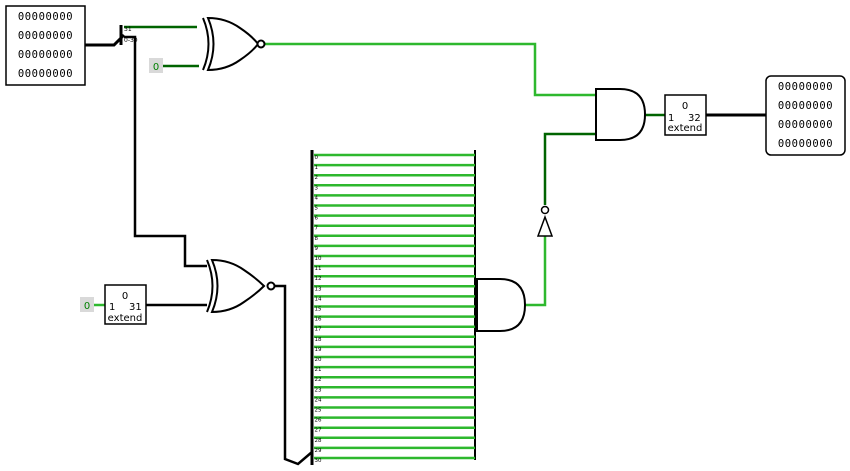 The width and height of the screenshot is (850, 471). What do you see at coordinates (318, 380) in the screenshot?
I see `splitter-big-label: 22` at bounding box center [318, 380].